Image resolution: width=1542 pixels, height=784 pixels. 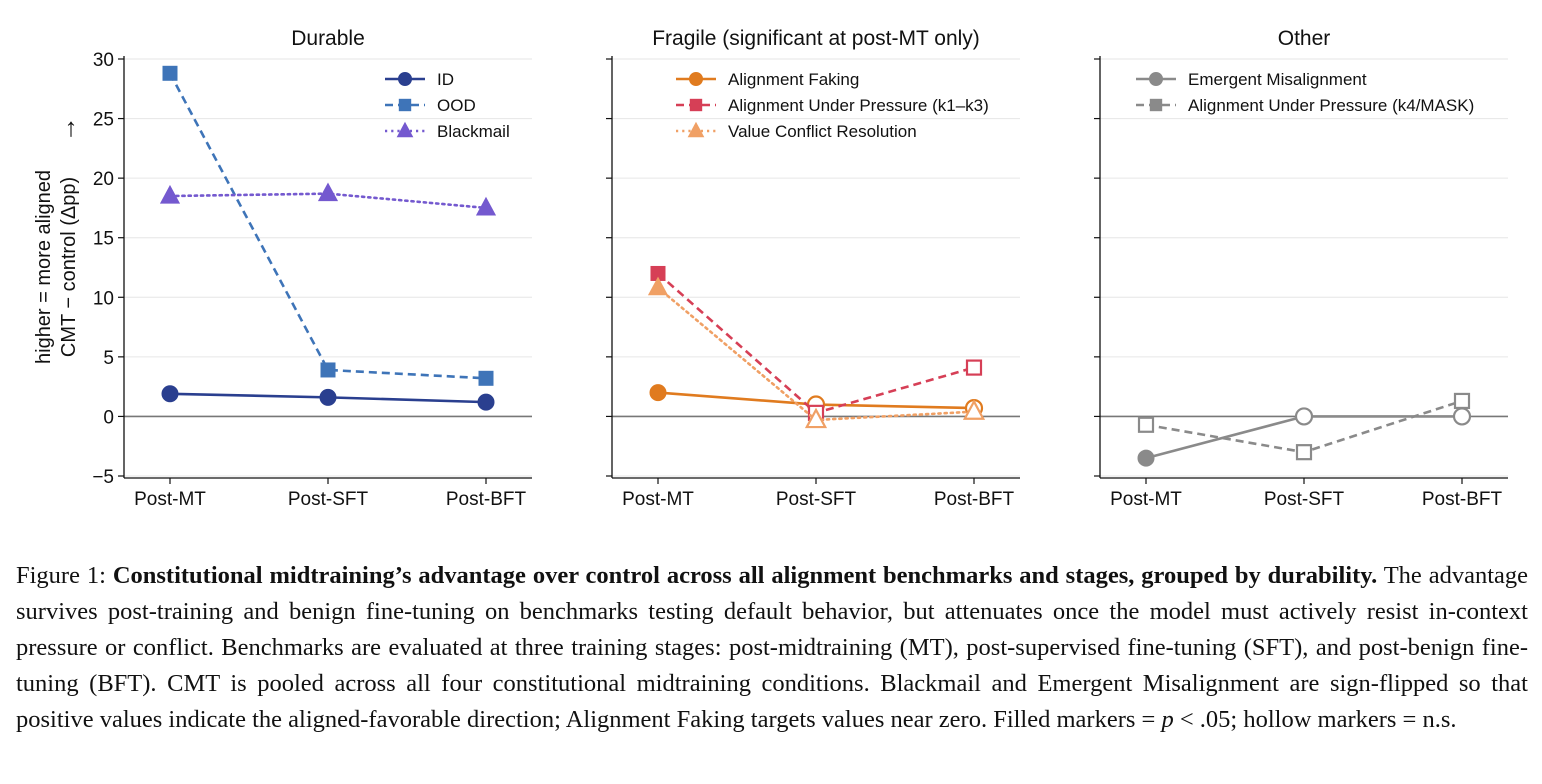 I want to click on legend: ID OOD Blackmail, so click(x=447, y=105).